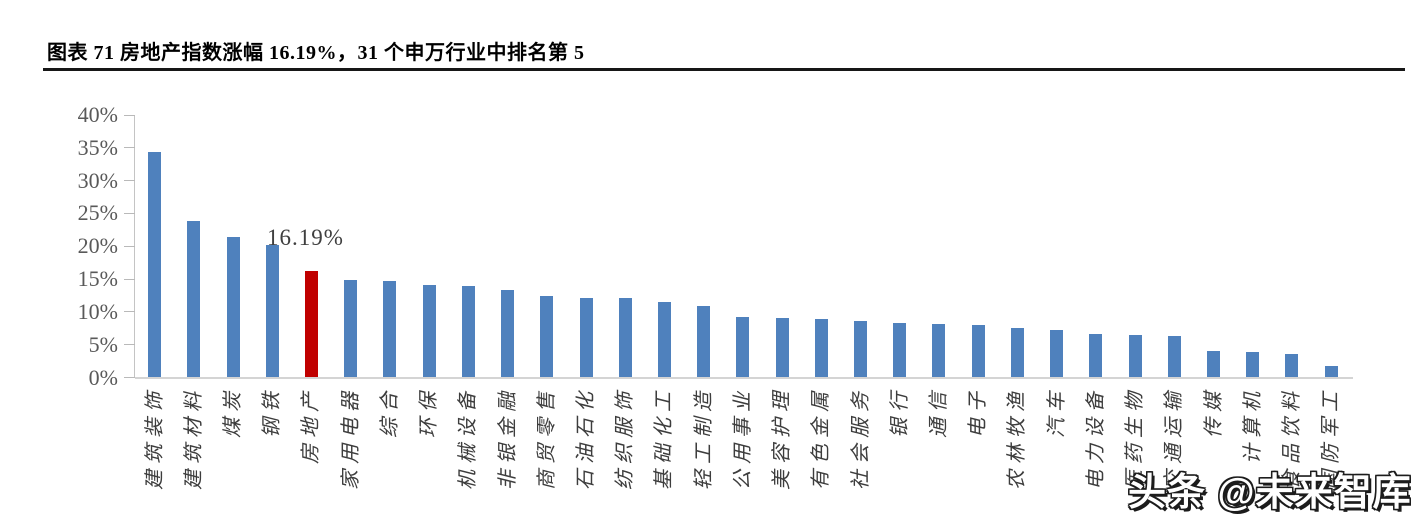  I want to click on bar-非银金融, so click(508, 333).